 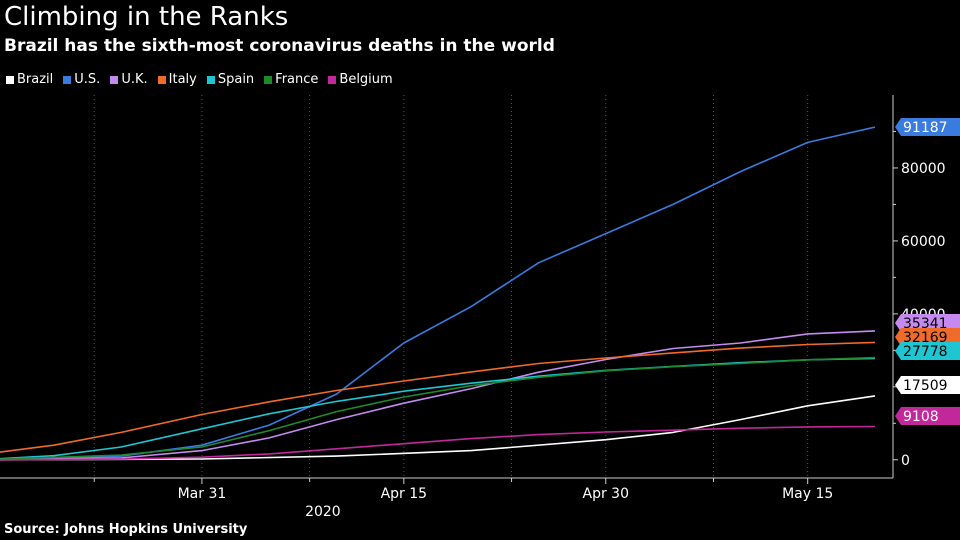 What do you see at coordinates (923, 242) in the screenshot?
I see `y-tick-label: 60000` at bounding box center [923, 242].